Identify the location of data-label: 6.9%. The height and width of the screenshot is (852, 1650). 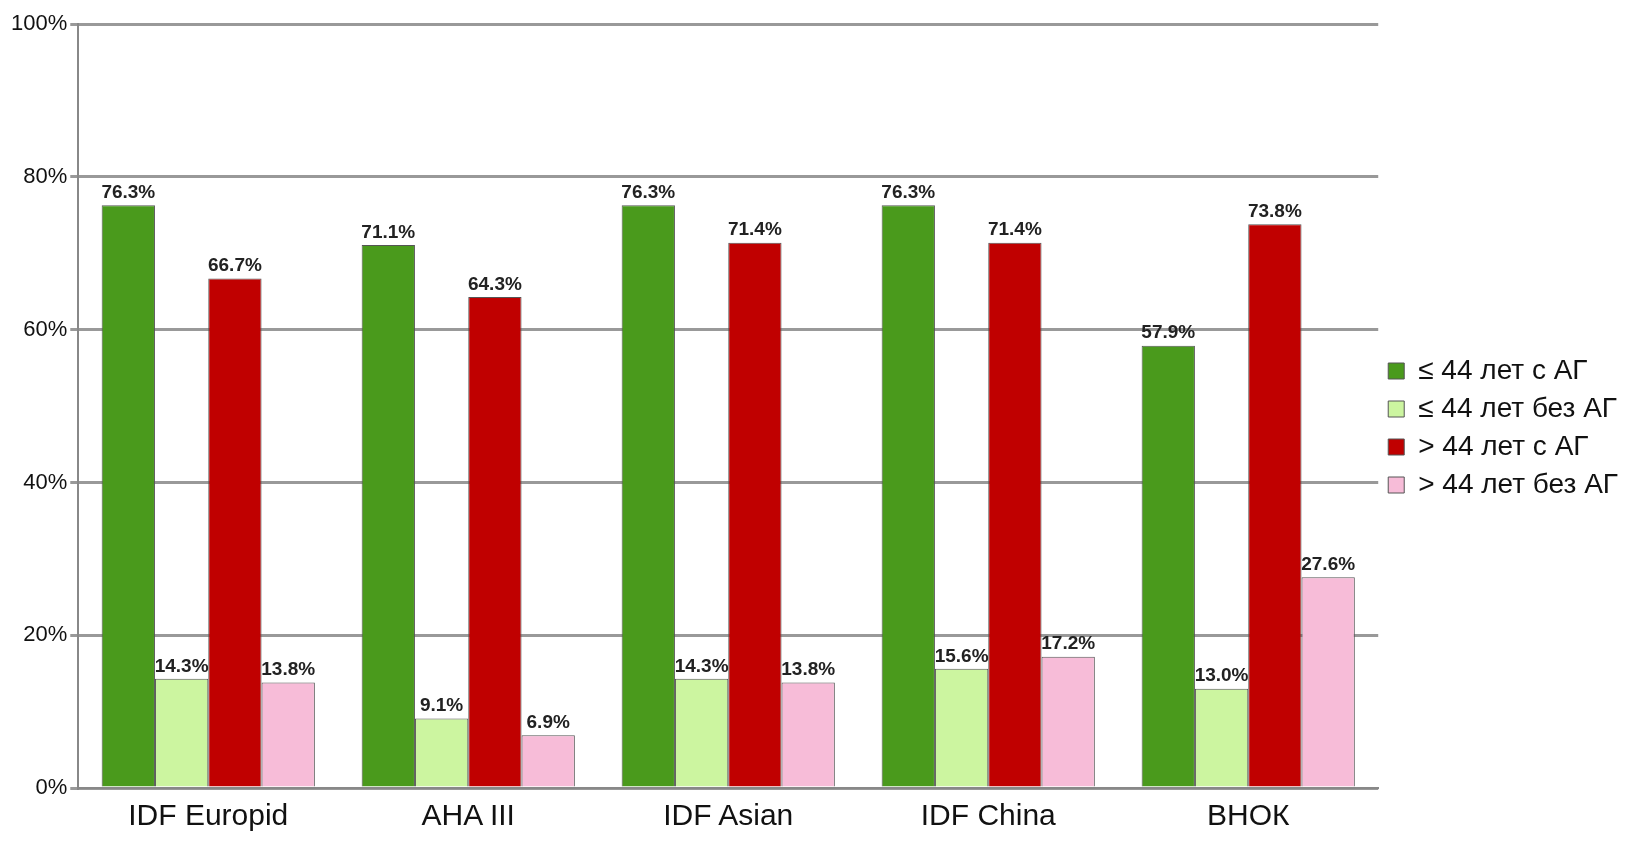
(548, 722).